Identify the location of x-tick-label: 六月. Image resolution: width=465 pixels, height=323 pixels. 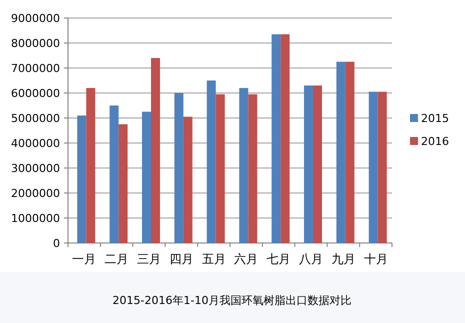
(246, 259).